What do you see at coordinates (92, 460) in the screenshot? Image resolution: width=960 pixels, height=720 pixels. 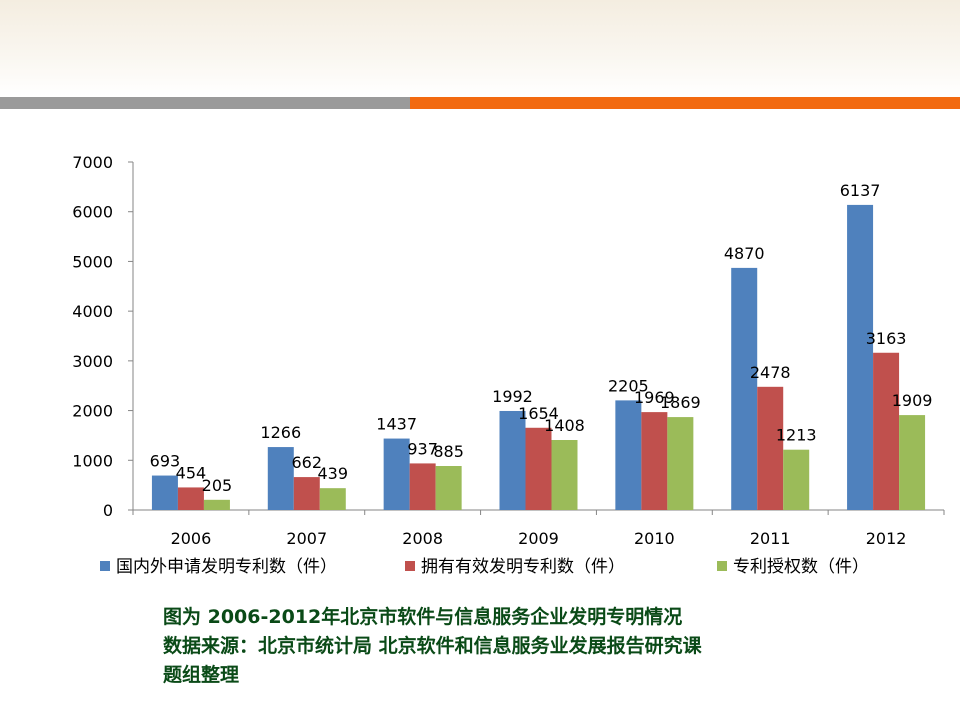 I see `y-tick-label: 1000` at bounding box center [92, 460].